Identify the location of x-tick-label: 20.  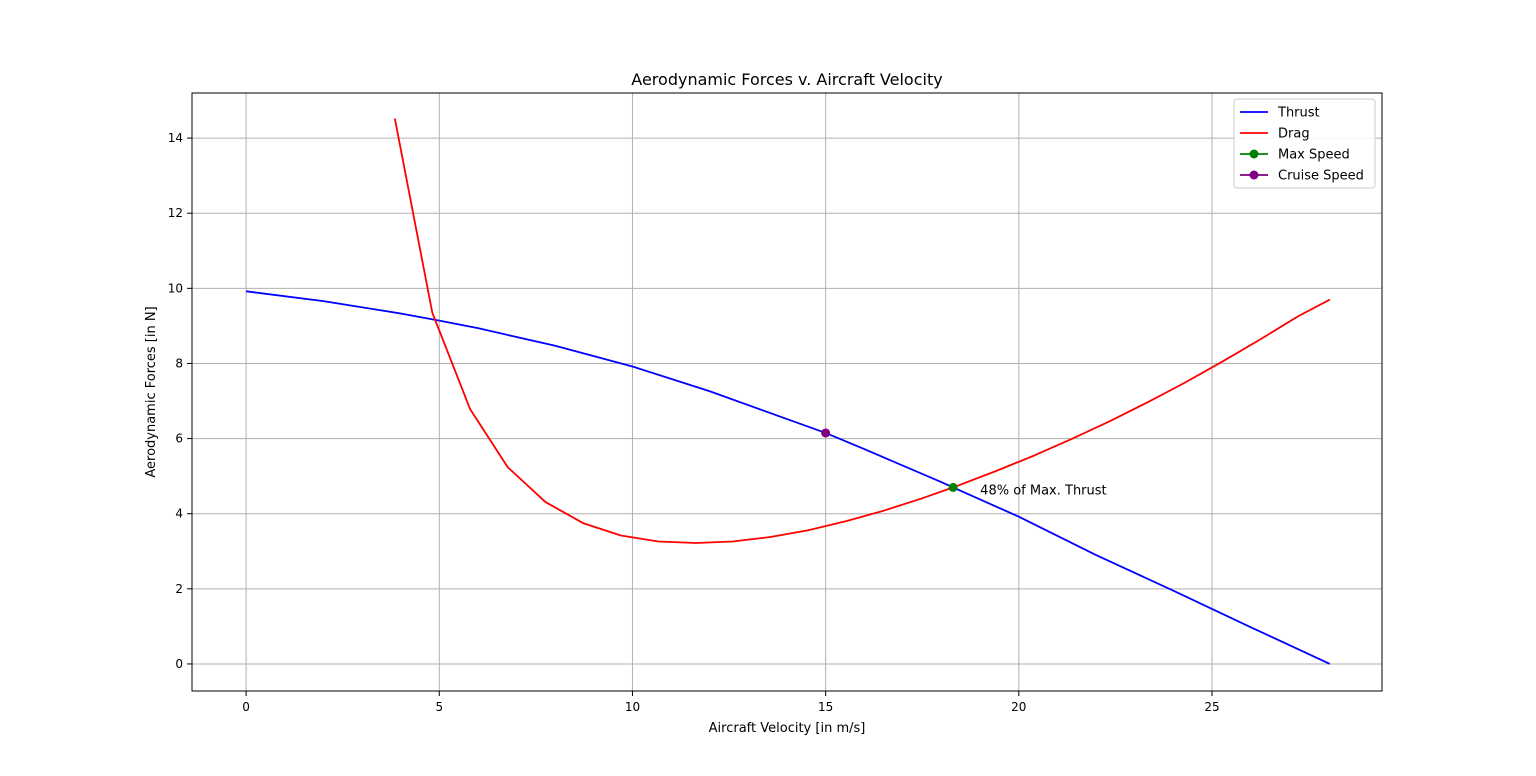
(1018, 707).